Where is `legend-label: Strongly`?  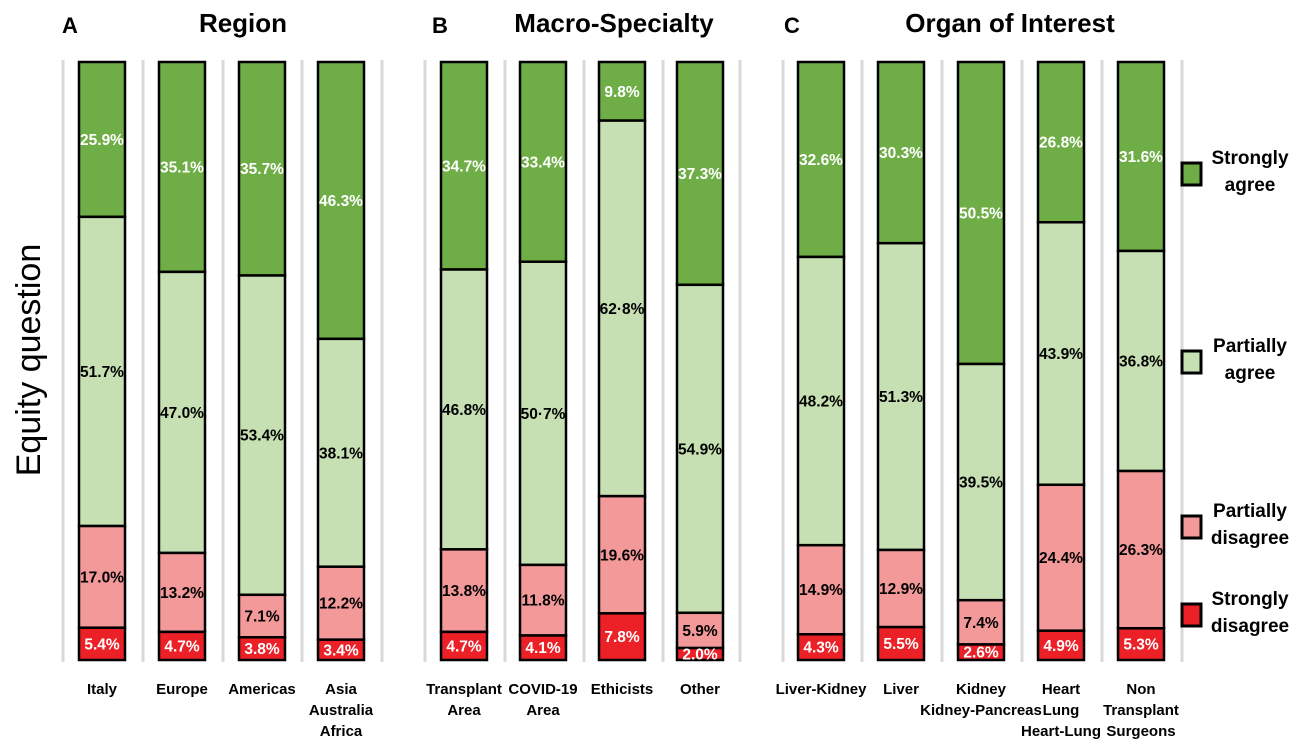
legend-label: Strongly is located at coordinates (1249, 599).